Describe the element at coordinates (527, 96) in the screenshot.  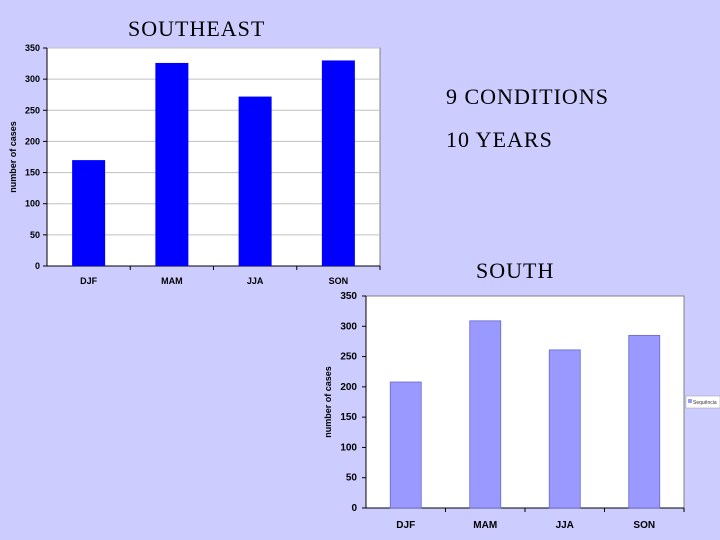
I see `conditions-label: 9 CONDITIONS` at that location.